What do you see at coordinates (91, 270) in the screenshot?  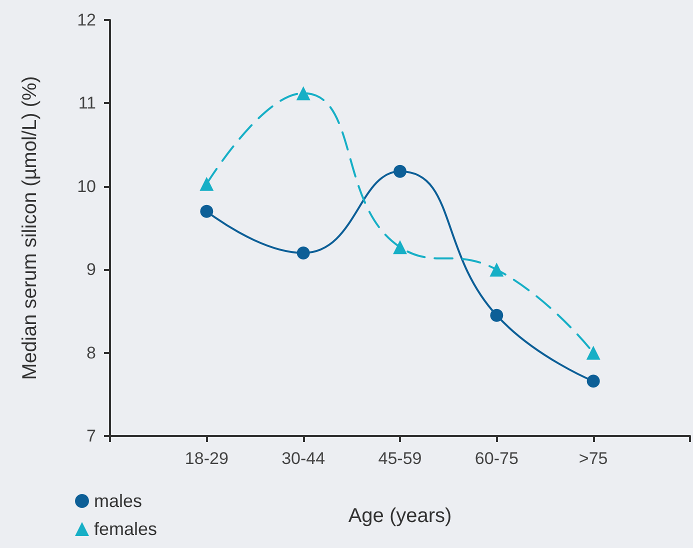 I see `y-tick-label: 9` at bounding box center [91, 270].